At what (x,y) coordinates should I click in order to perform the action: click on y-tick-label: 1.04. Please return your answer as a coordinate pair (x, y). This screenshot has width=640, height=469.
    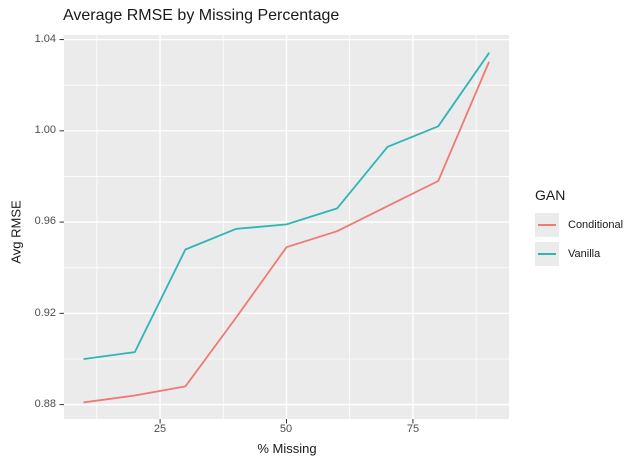
    Looking at the image, I should click on (45, 39).